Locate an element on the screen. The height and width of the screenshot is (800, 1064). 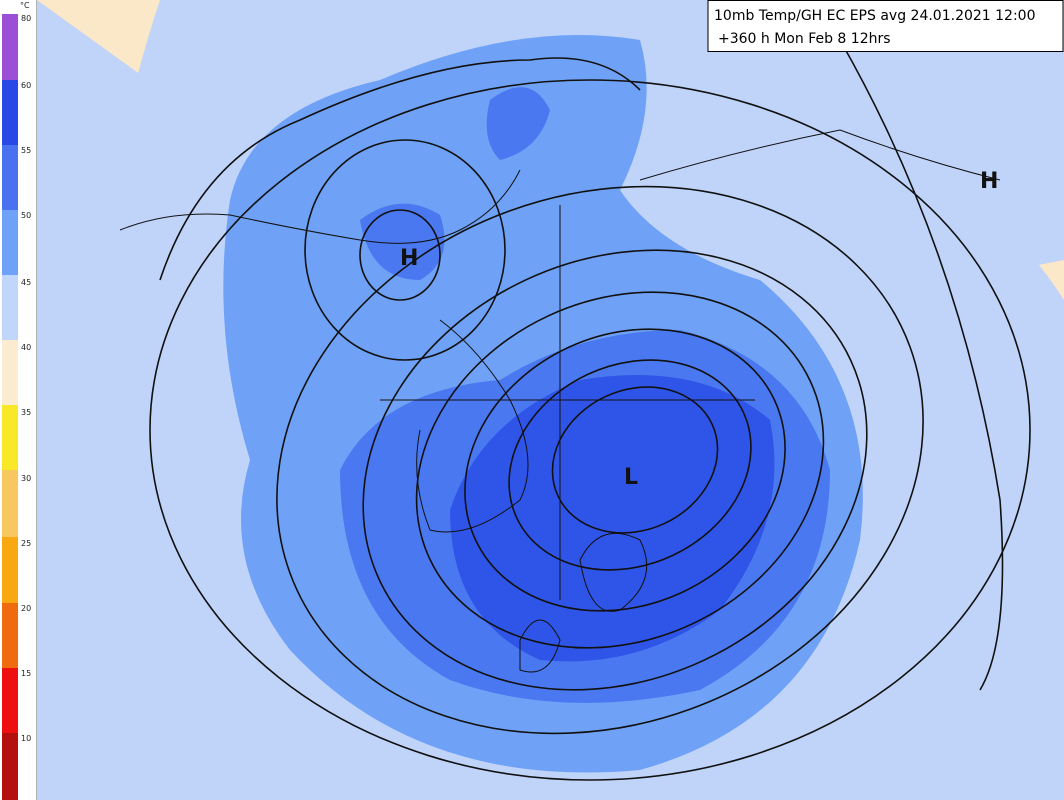
legend-label: 35 is located at coordinates (26, 412).